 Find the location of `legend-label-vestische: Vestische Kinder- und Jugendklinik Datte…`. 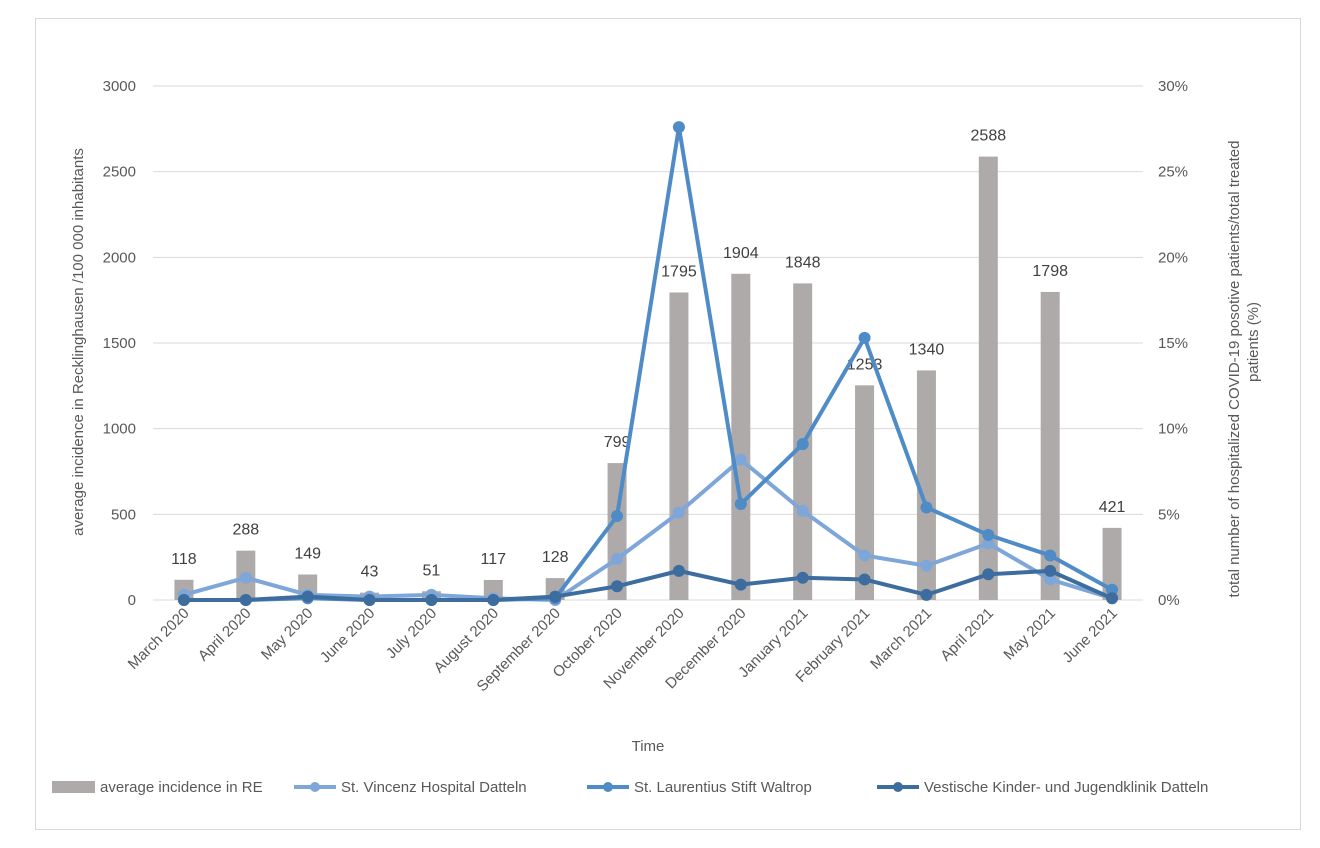

legend-label-vestische: Vestische Kinder- und Jugendklinik Datte… is located at coordinates (1066, 787).